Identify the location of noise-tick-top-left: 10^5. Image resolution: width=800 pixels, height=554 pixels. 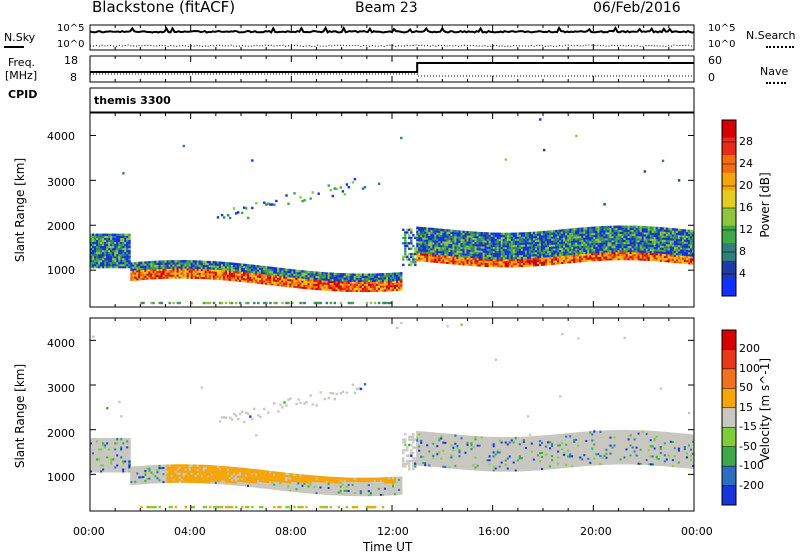
(71, 28).